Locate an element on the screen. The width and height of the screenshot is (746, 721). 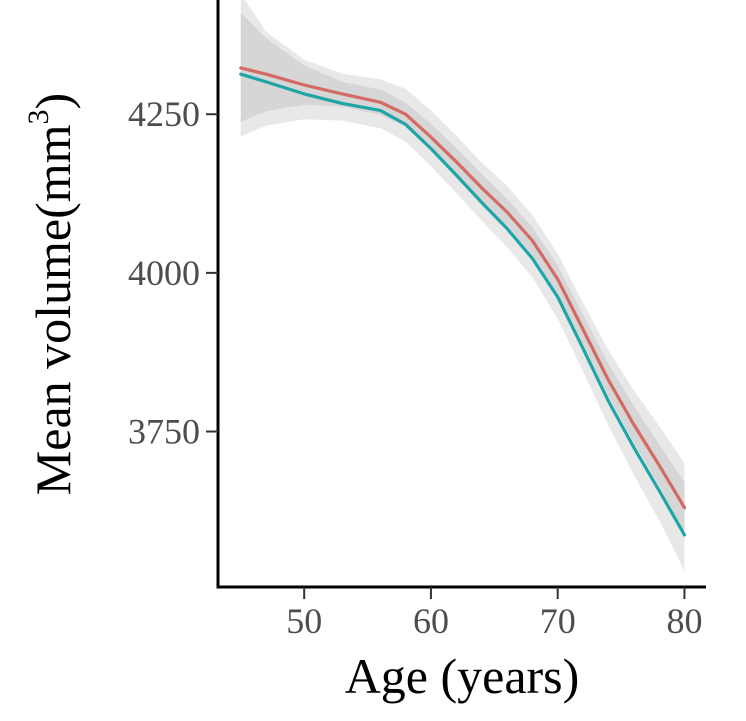
y-tick-label: 4000 is located at coordinates (164, 273).